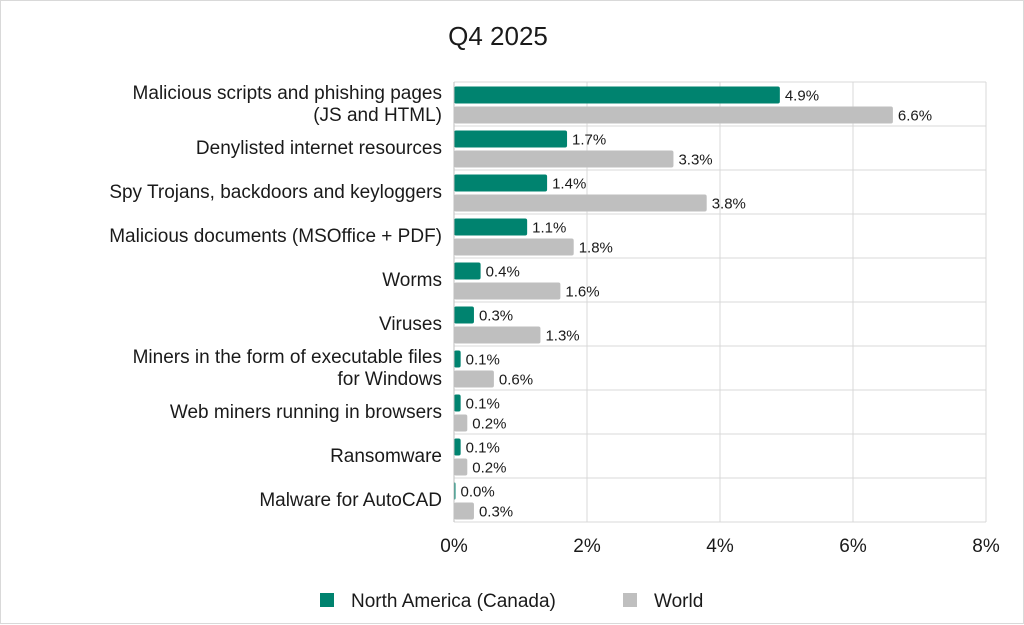 This screenshot has height=625, width=1024. What do you see at coordinates (386, 456) in the screenshot?
I see `category-label: Ransomware` at bounding box center [386, 456].